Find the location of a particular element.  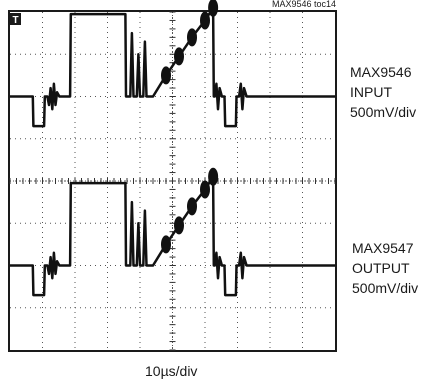

output-channel-label: MAX9547 OUTPUT 500mV/div is located at coordinates (385, 268).